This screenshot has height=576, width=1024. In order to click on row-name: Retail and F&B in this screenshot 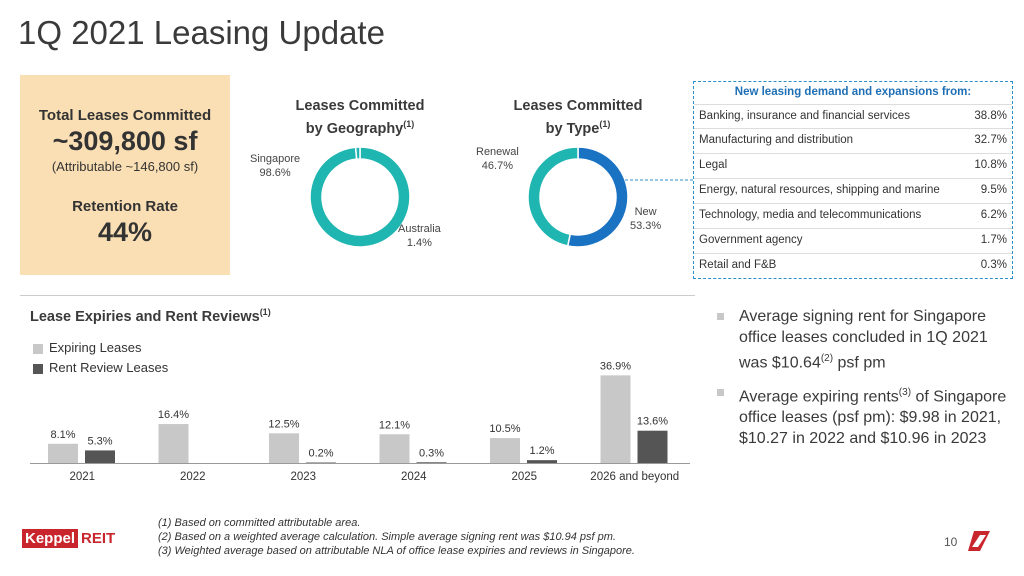, I will do `click(738, 265)`.